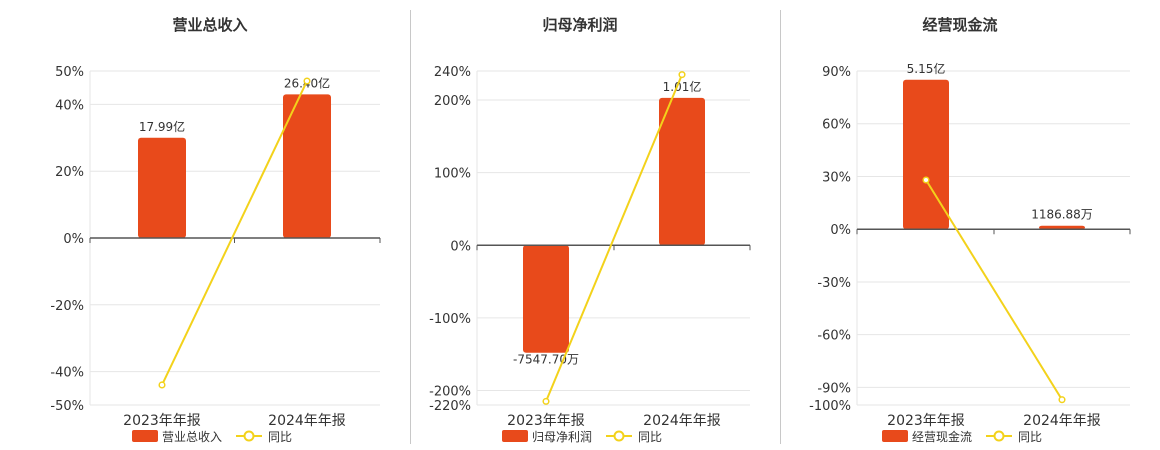 This screenshot has height=450, width=1160. What do you see at coordinates (67, 373) in the screenshot?
I see `chart1-ytick-label: -40%` at bounding box center [67, 373].